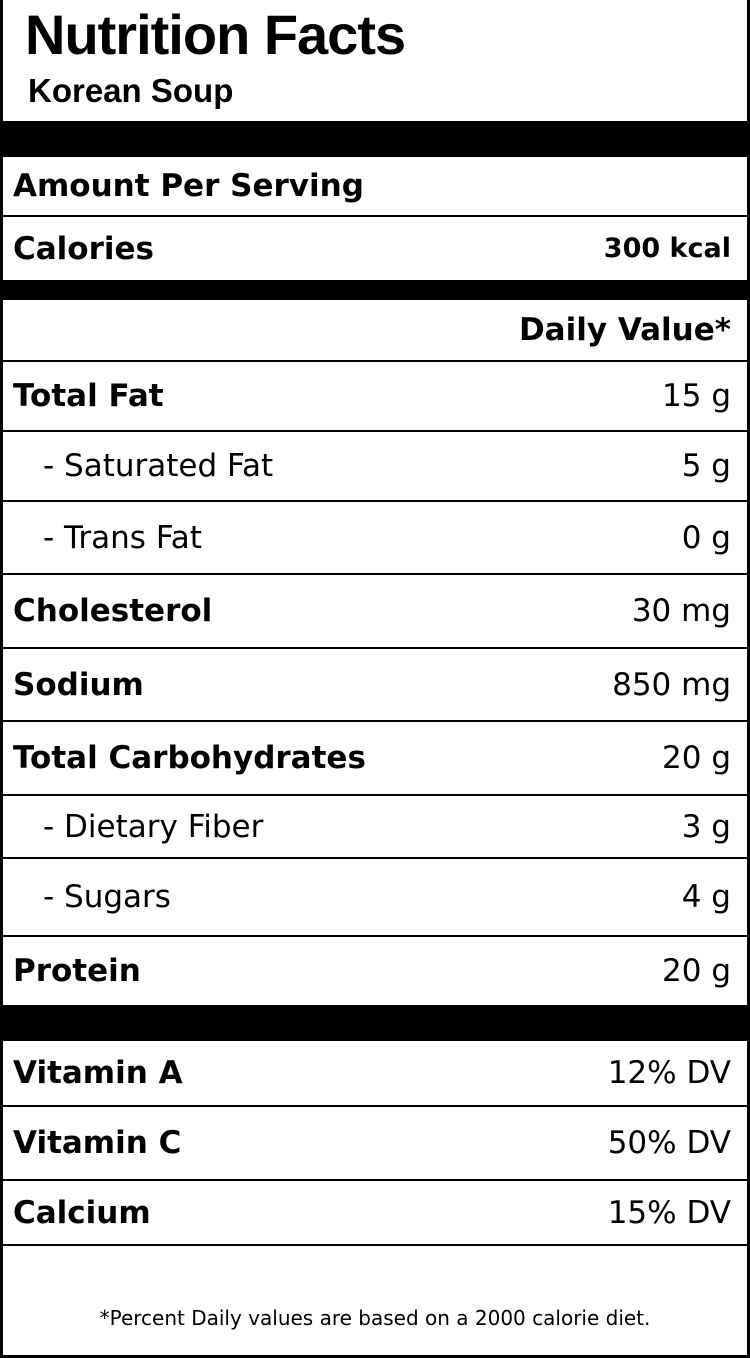 This screenshot has width=750, height=1358. Describe the element at coordinates (98, 1073) in the screenshot. I see `vitamin-label: Vitamin A` at that location.